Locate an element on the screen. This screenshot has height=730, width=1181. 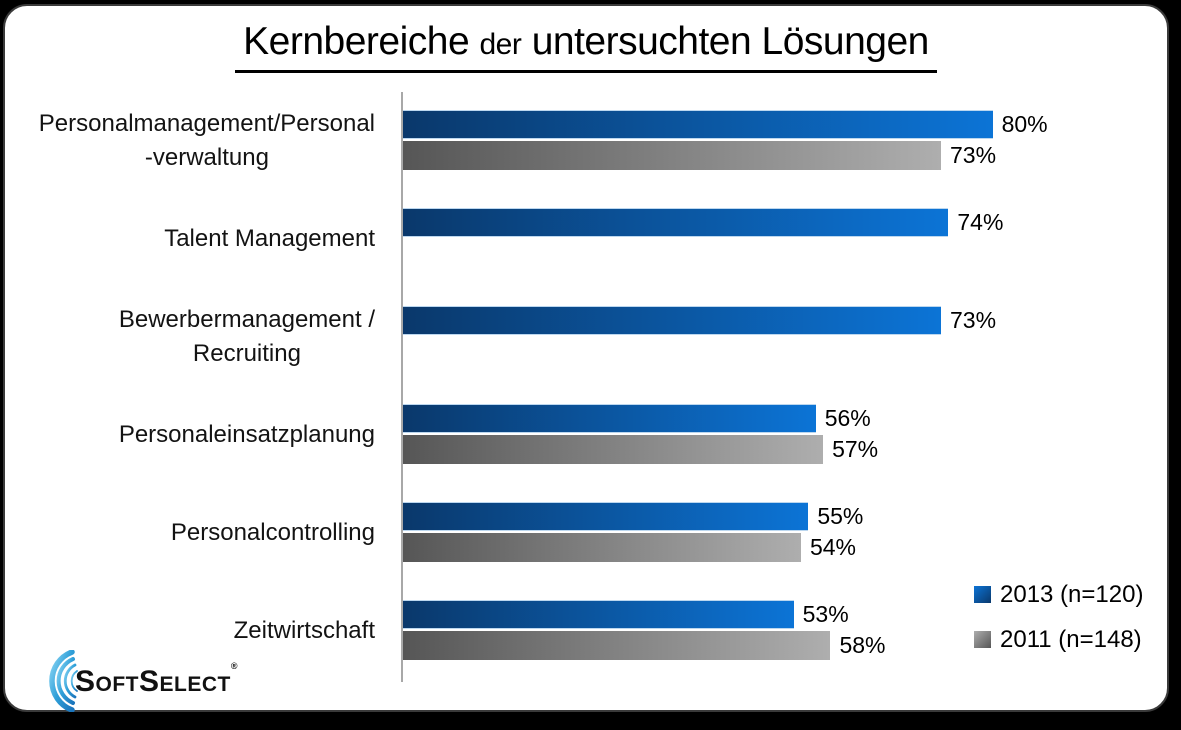
category-label: Personaleinsatzplanung is located at coordinates (197, 435).